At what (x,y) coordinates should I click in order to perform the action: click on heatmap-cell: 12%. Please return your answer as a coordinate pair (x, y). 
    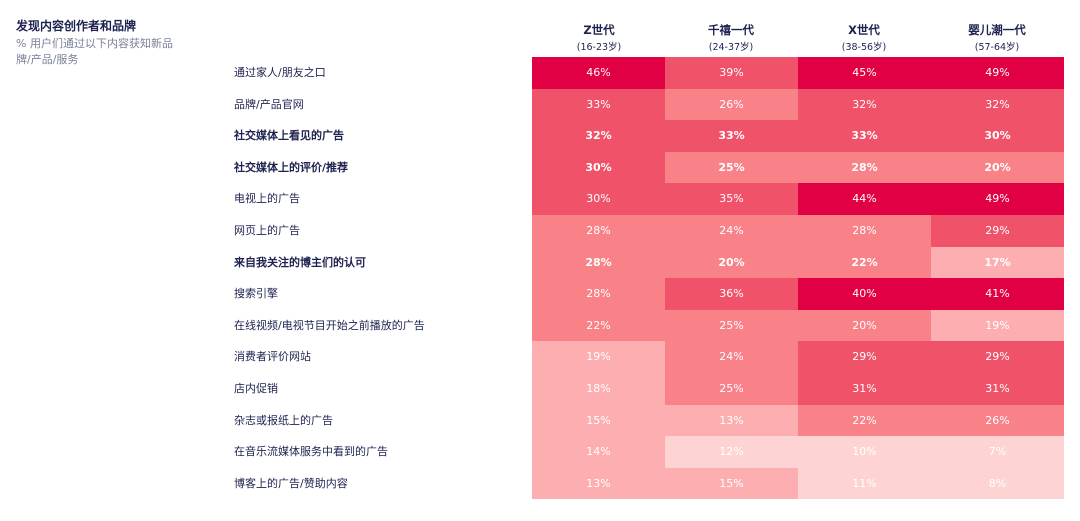
    Looking at the image, I should click on (731, 452).